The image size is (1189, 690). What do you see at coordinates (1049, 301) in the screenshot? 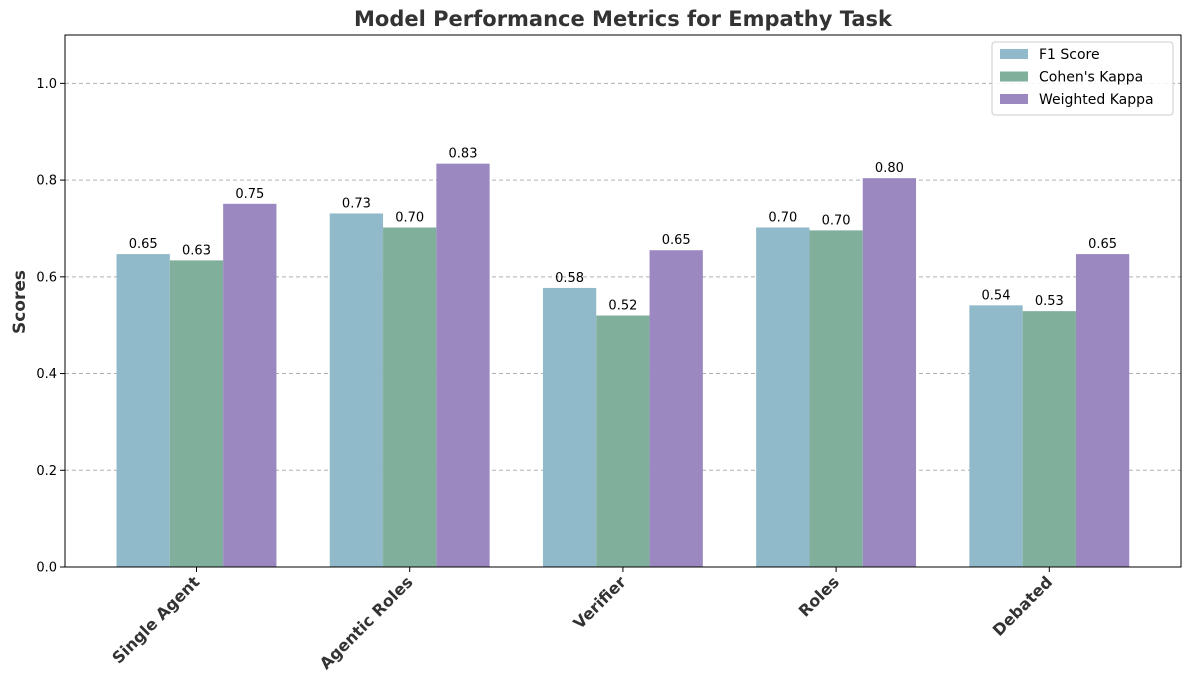
I see `data-label: 0.53` at bounding box center [1049, 301].